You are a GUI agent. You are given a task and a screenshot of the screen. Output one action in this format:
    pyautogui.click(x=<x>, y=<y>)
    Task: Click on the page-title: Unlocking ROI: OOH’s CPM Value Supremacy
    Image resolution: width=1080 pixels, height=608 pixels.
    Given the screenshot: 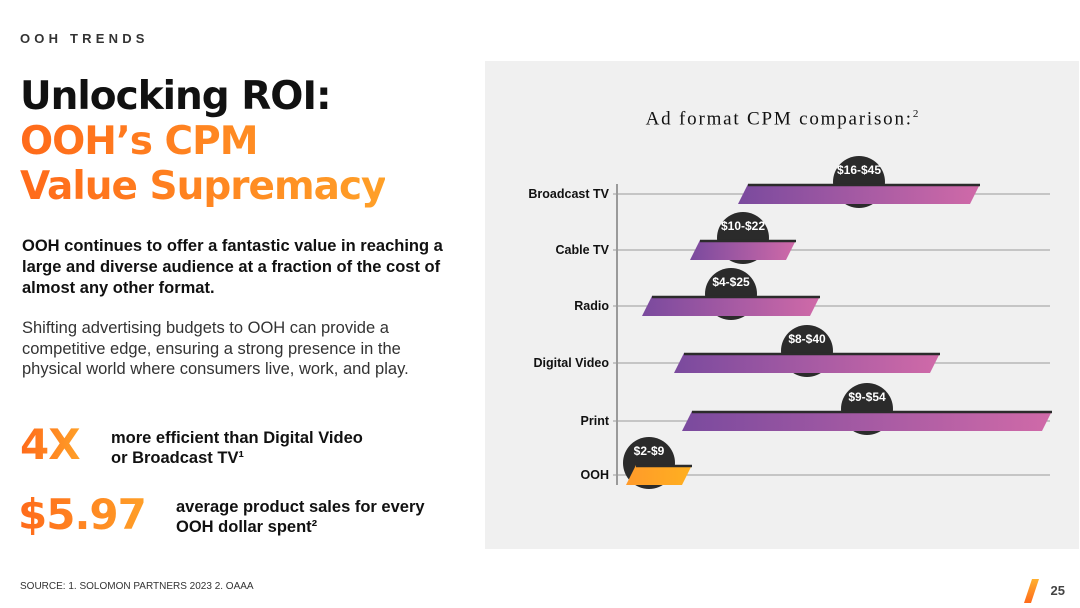 What is the action you would take?
    pyautogui.click(x=203, y=141)
    